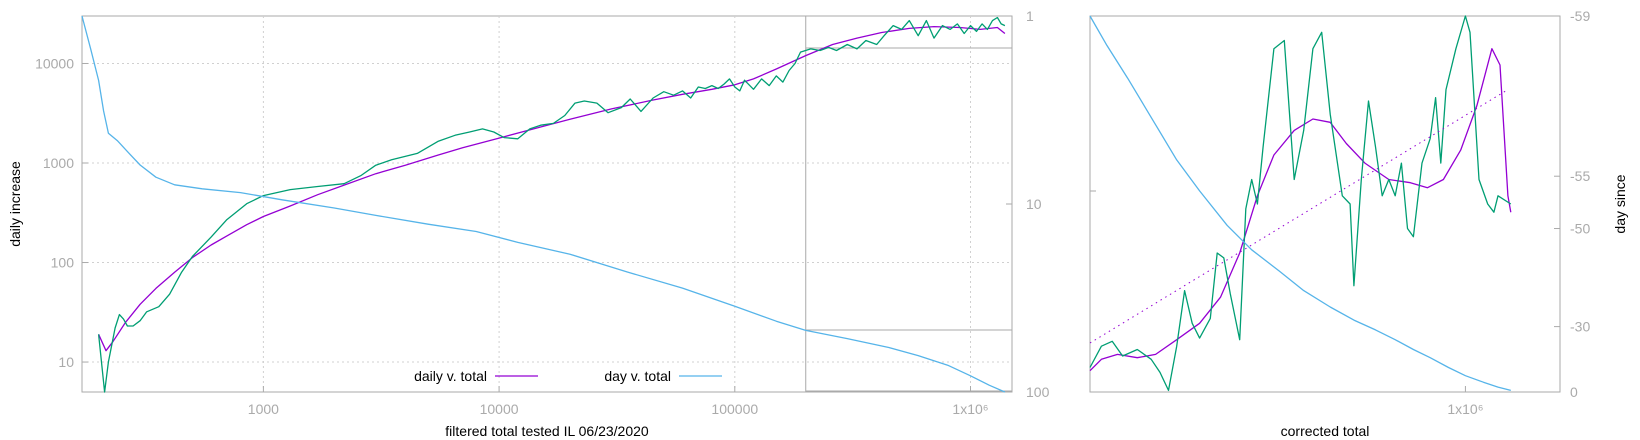 This screenshot has height=440, width=1640. Describe the element at coordinates (63, 263) in the screenshot. I see `y-tick-label: 100` at that location.